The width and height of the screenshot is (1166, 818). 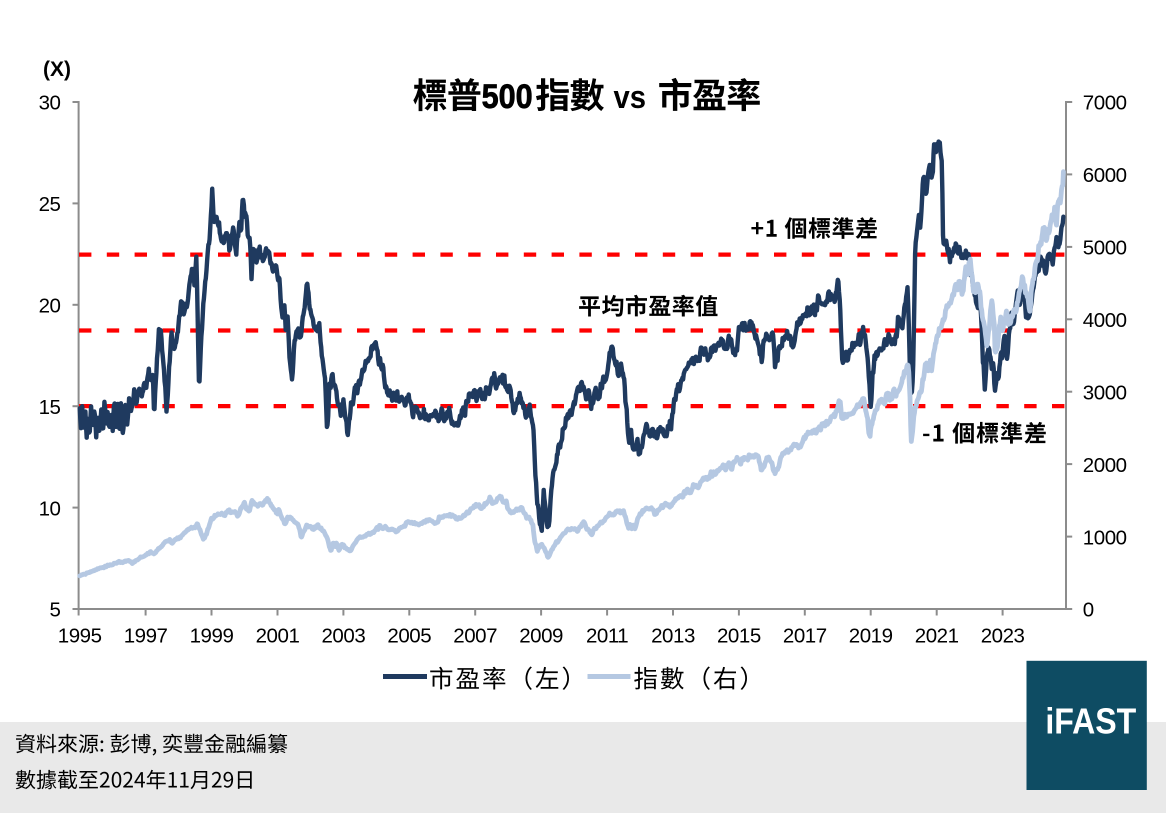 What do you see at coordinates (1105, 103) in the screenshot?
I see `svg-text: 7000` at bounding box center [1105, 103].